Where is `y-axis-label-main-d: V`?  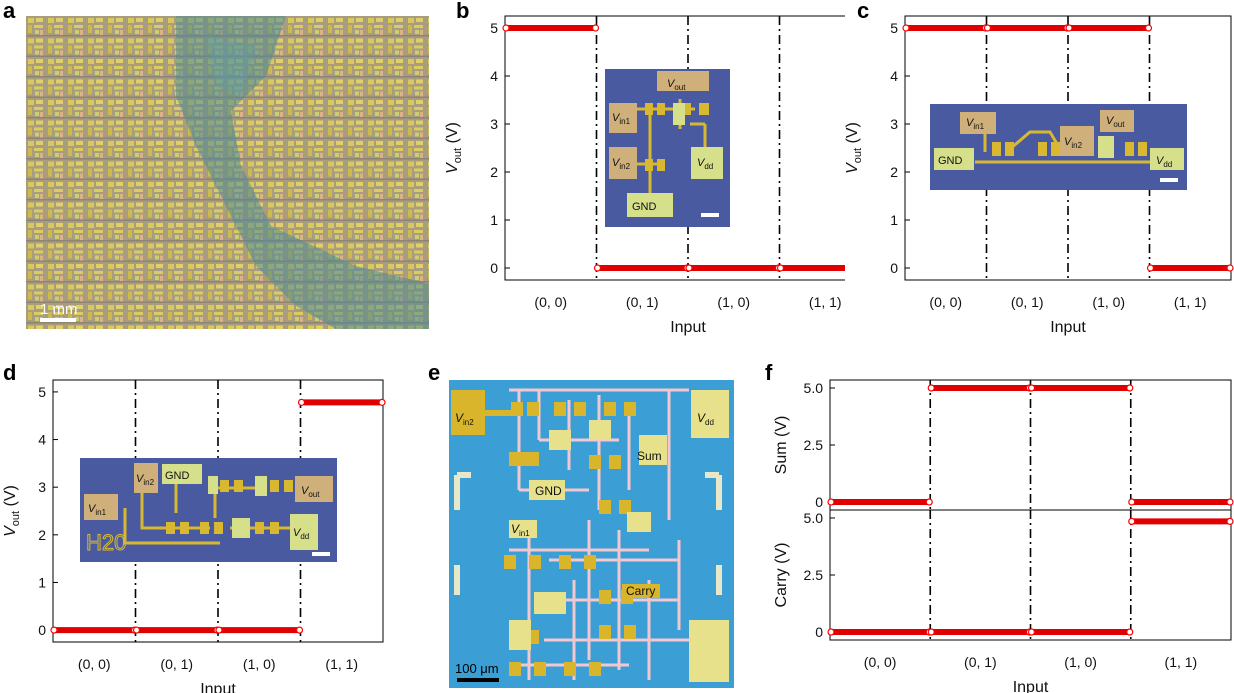 y-axis-label-main-d: V is located at coordinates (10, 531).